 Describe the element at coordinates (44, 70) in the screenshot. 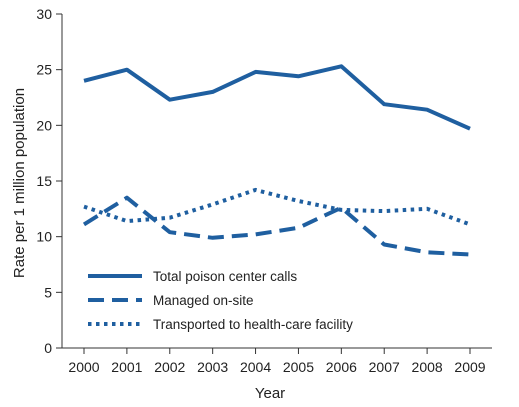

I see `y-tick-label: 25` at that location.